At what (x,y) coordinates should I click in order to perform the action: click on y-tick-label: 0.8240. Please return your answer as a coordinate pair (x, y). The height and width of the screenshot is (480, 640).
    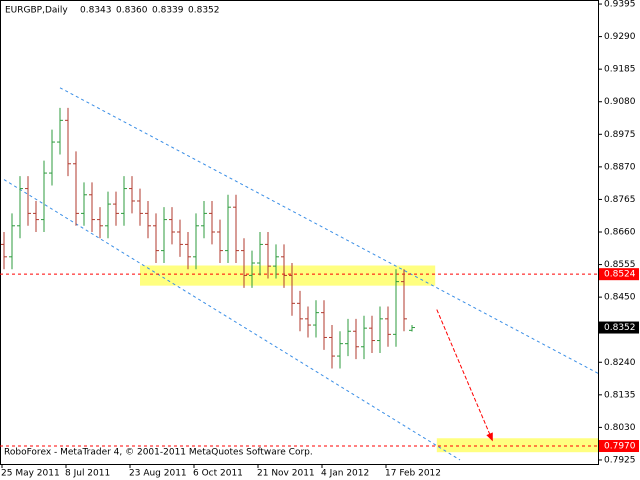
    Looking at the image, I should click on (620, 363).